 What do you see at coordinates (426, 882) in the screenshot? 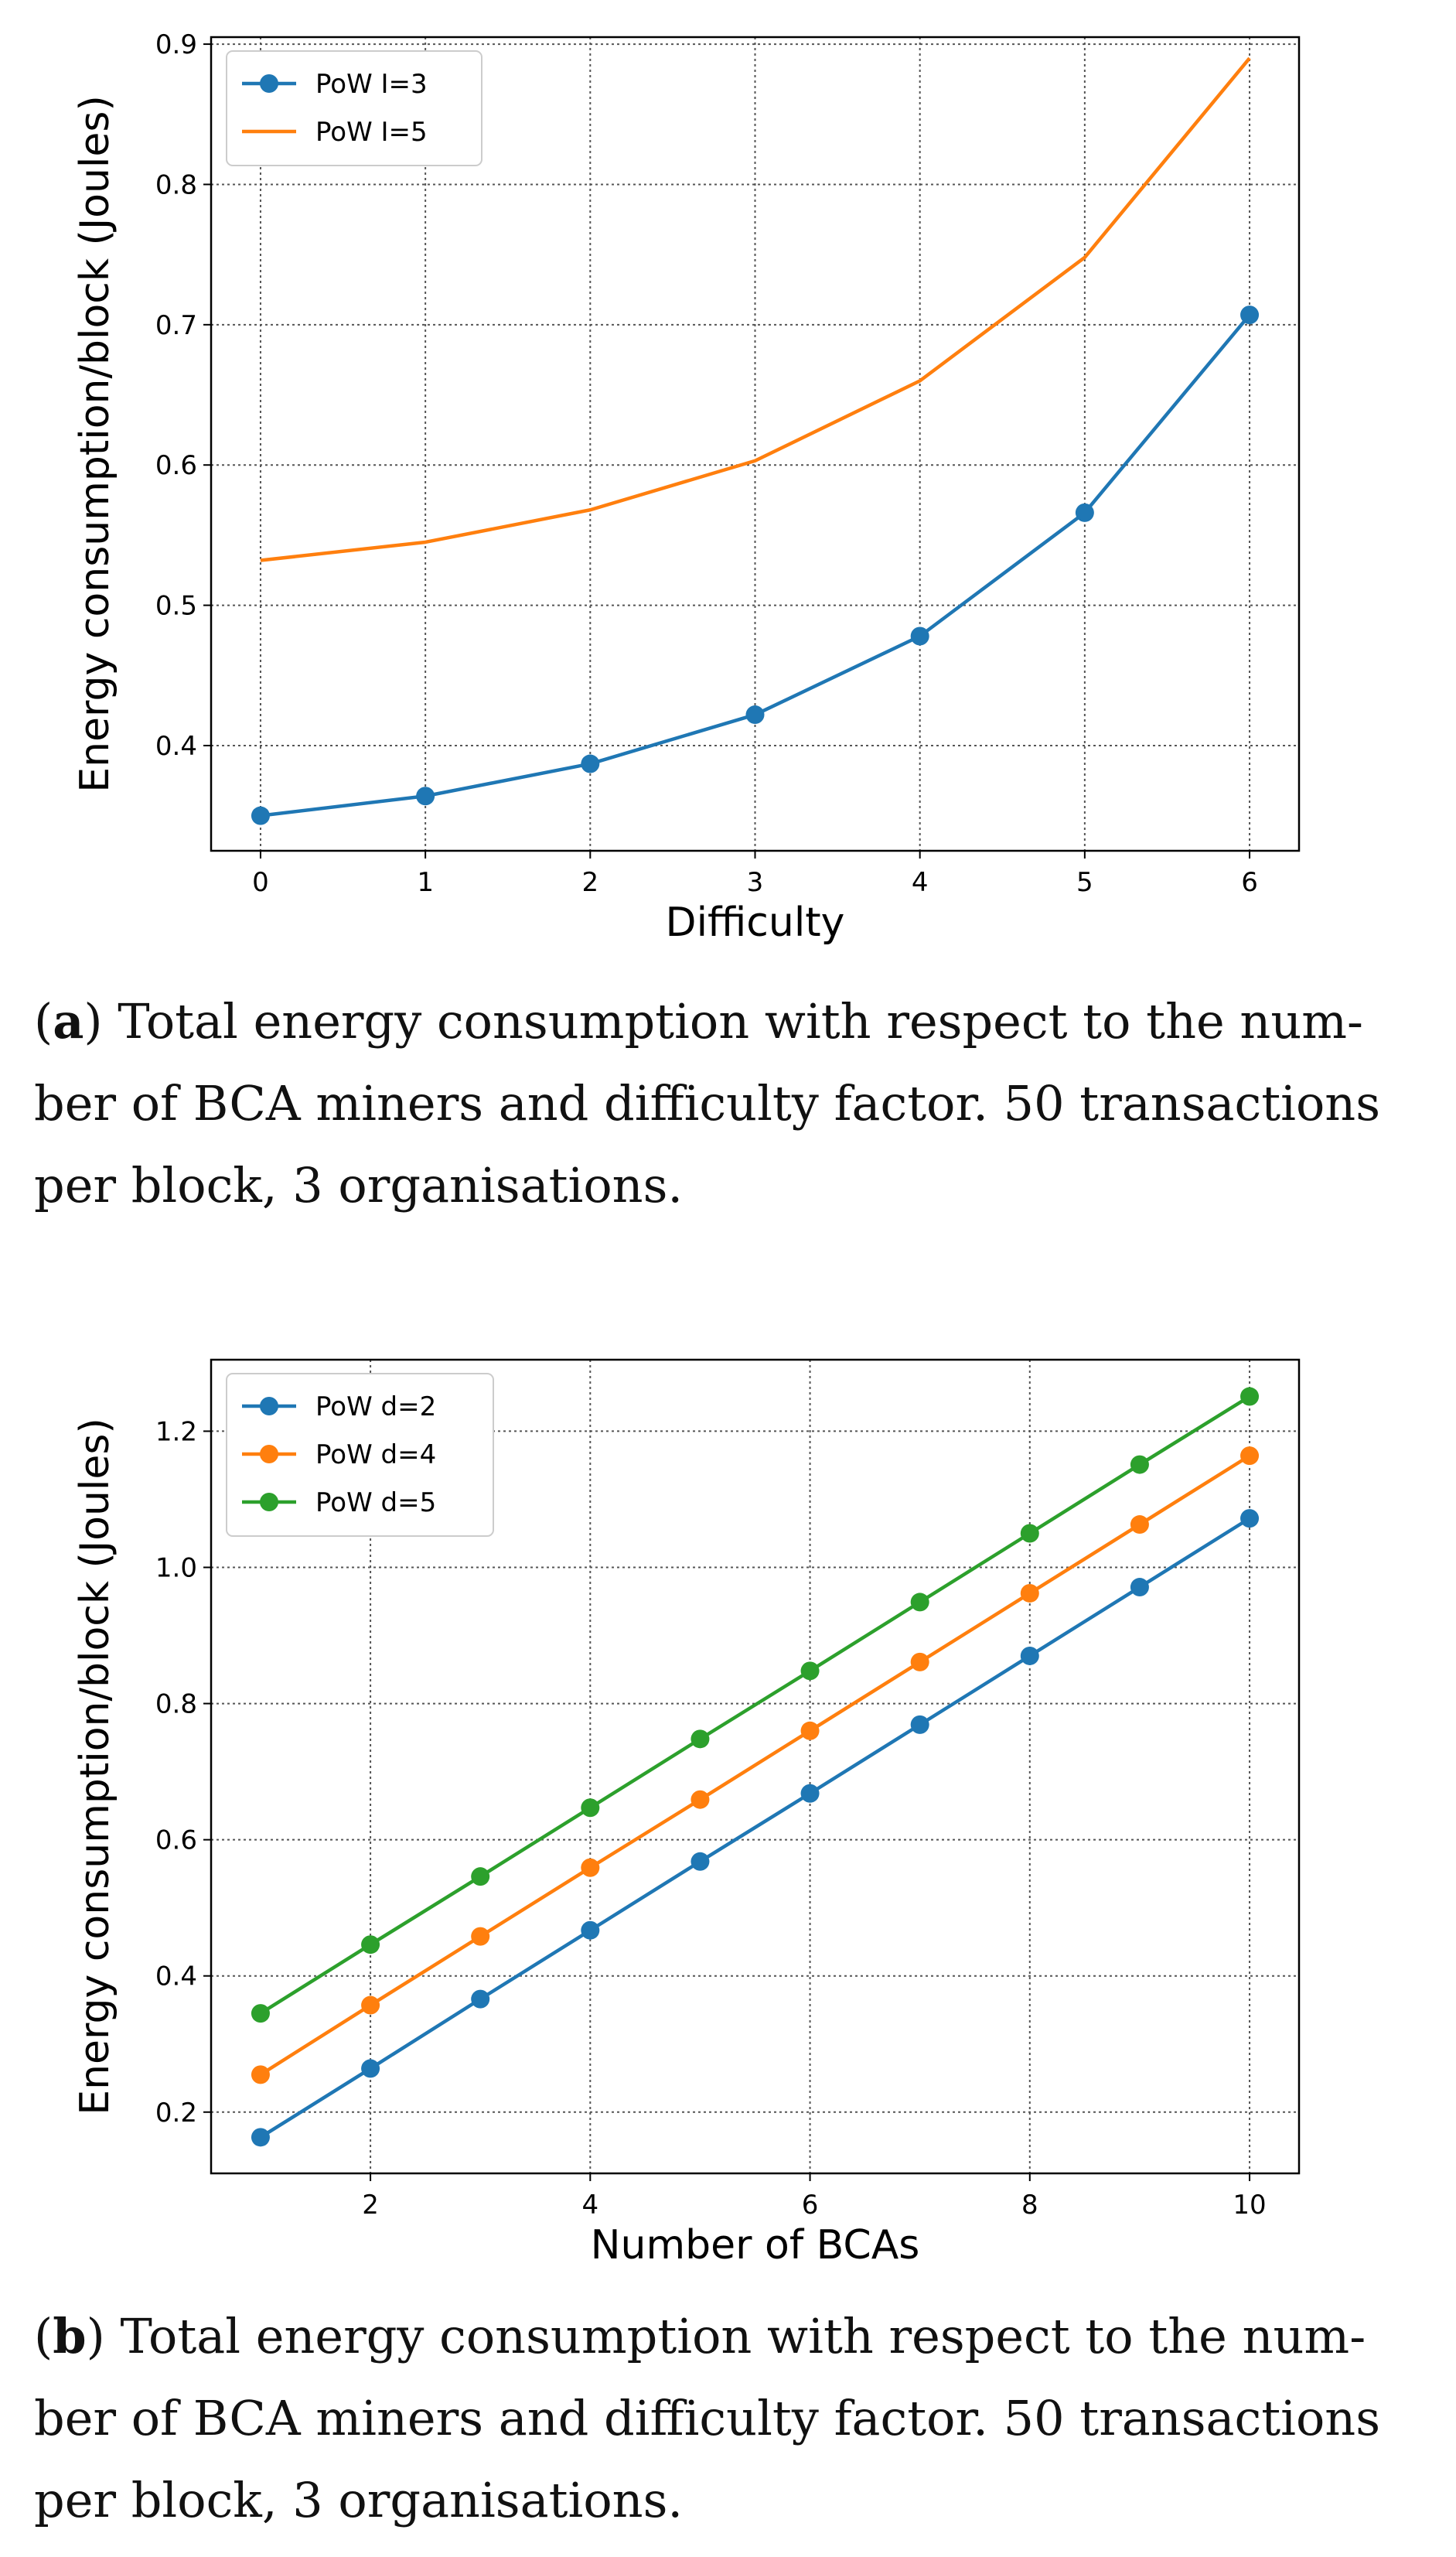
I see `x-tick-label-1: 1` at bounding box center [426, 882].